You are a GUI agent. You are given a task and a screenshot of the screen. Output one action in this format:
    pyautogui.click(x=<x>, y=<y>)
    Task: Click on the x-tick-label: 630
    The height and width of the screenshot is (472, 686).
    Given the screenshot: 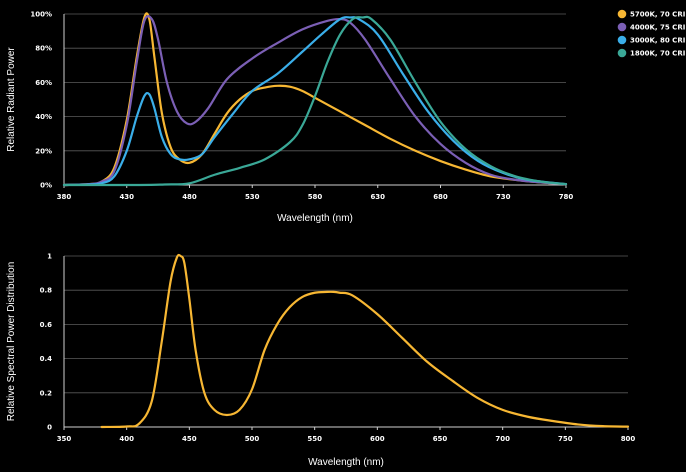 What is the action you would take?
    pyautogui.click(x=377, y=197)
    